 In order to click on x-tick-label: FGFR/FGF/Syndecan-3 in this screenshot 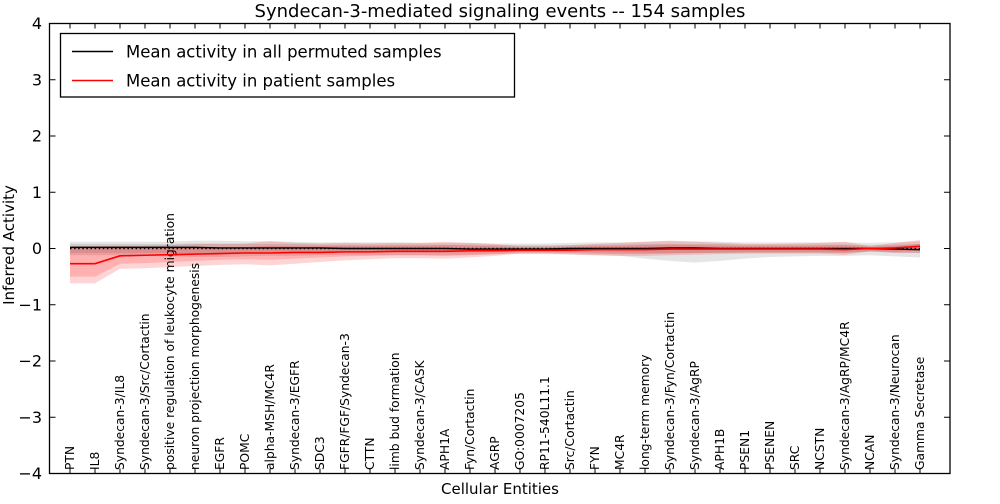, I will do `click(345, 401)`.